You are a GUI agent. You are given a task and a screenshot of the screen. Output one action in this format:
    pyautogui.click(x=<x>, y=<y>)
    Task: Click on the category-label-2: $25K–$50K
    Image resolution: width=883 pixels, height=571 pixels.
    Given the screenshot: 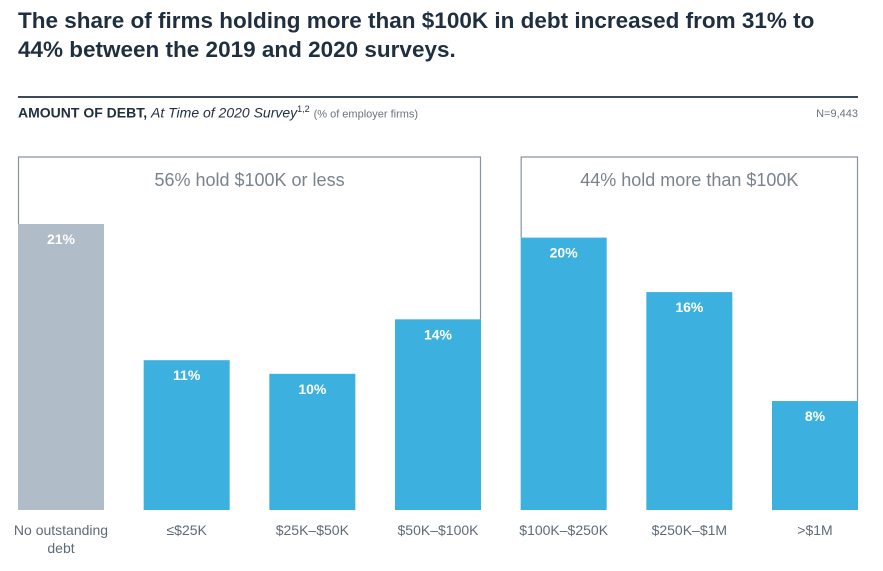 What is the action you would take?
    pyautogui.click(x=313, y=530)
    